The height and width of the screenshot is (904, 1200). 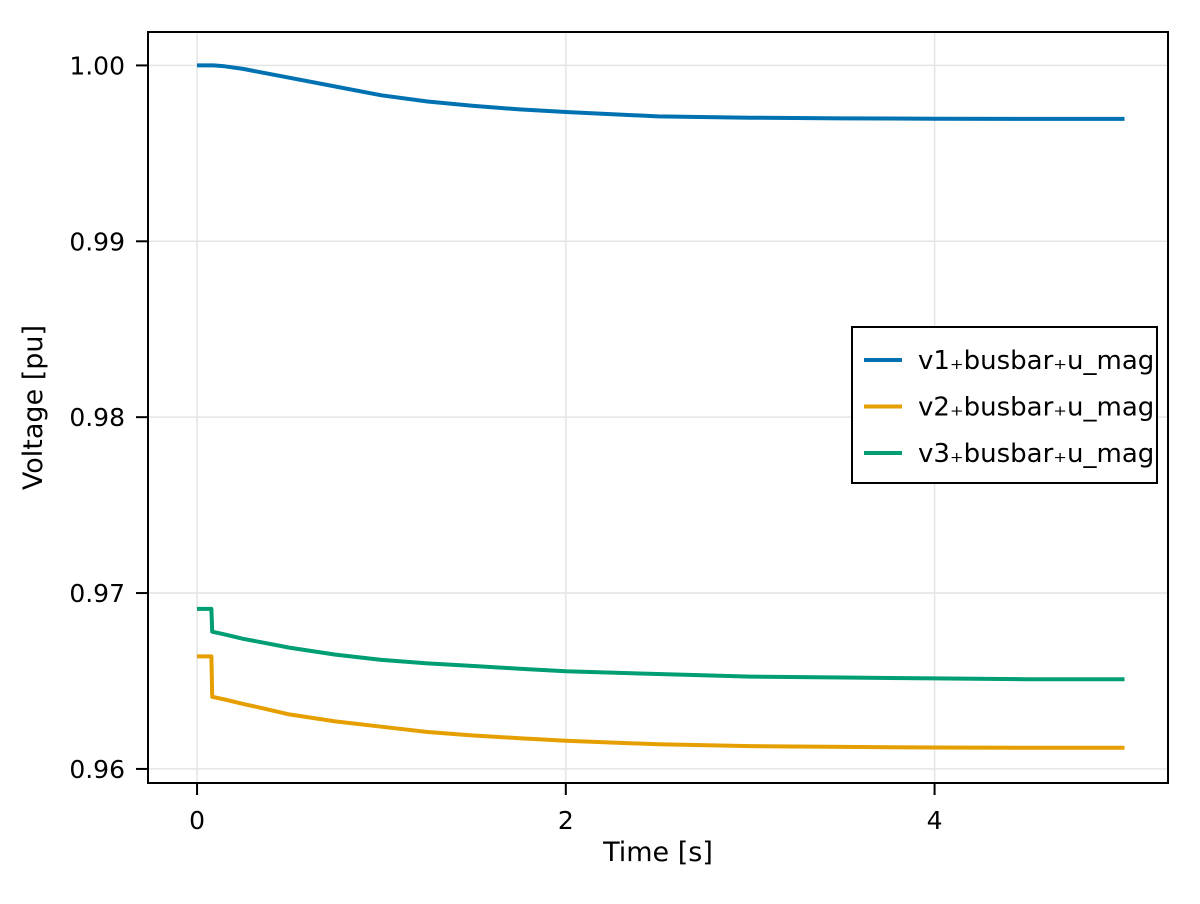 I want to click on legend-box, so click(x=1004, y=405).